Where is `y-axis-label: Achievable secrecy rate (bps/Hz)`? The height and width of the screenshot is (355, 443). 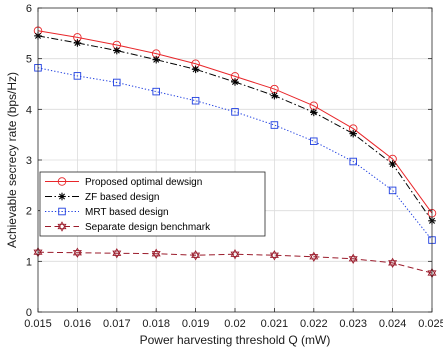 y-axis-label: Achievable secrecy rate (bps/Hz) is located at coordinates (12, 160).